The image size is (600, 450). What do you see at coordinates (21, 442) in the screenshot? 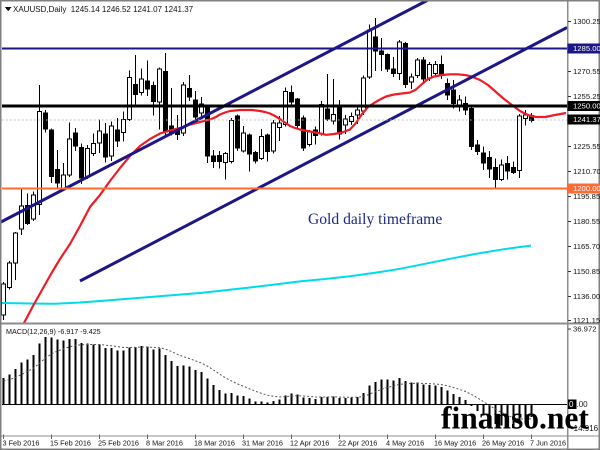
I see `svg-text: 3 Feb 2016` at bounding box center [21, 442].